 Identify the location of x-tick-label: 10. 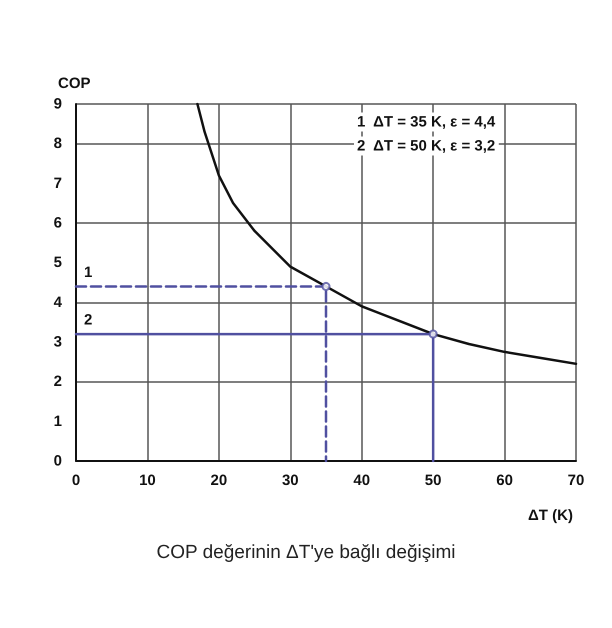
(147, 480).